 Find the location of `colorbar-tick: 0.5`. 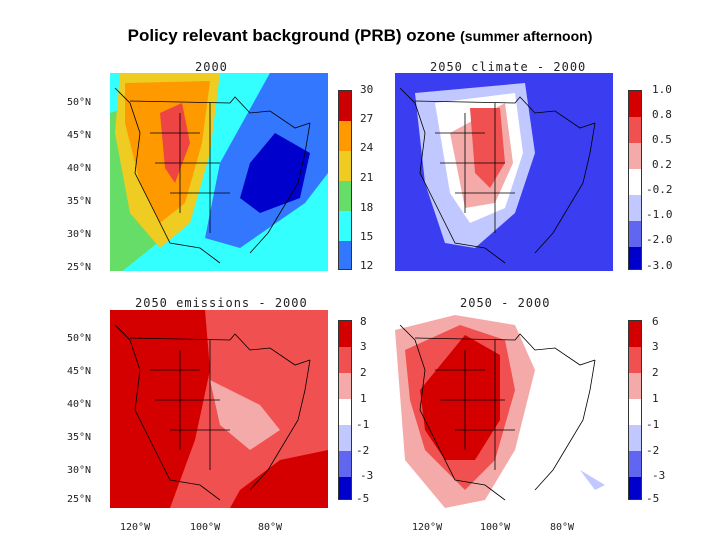

colorbar-tick: 0.5 is located at coordinates (662, 139).